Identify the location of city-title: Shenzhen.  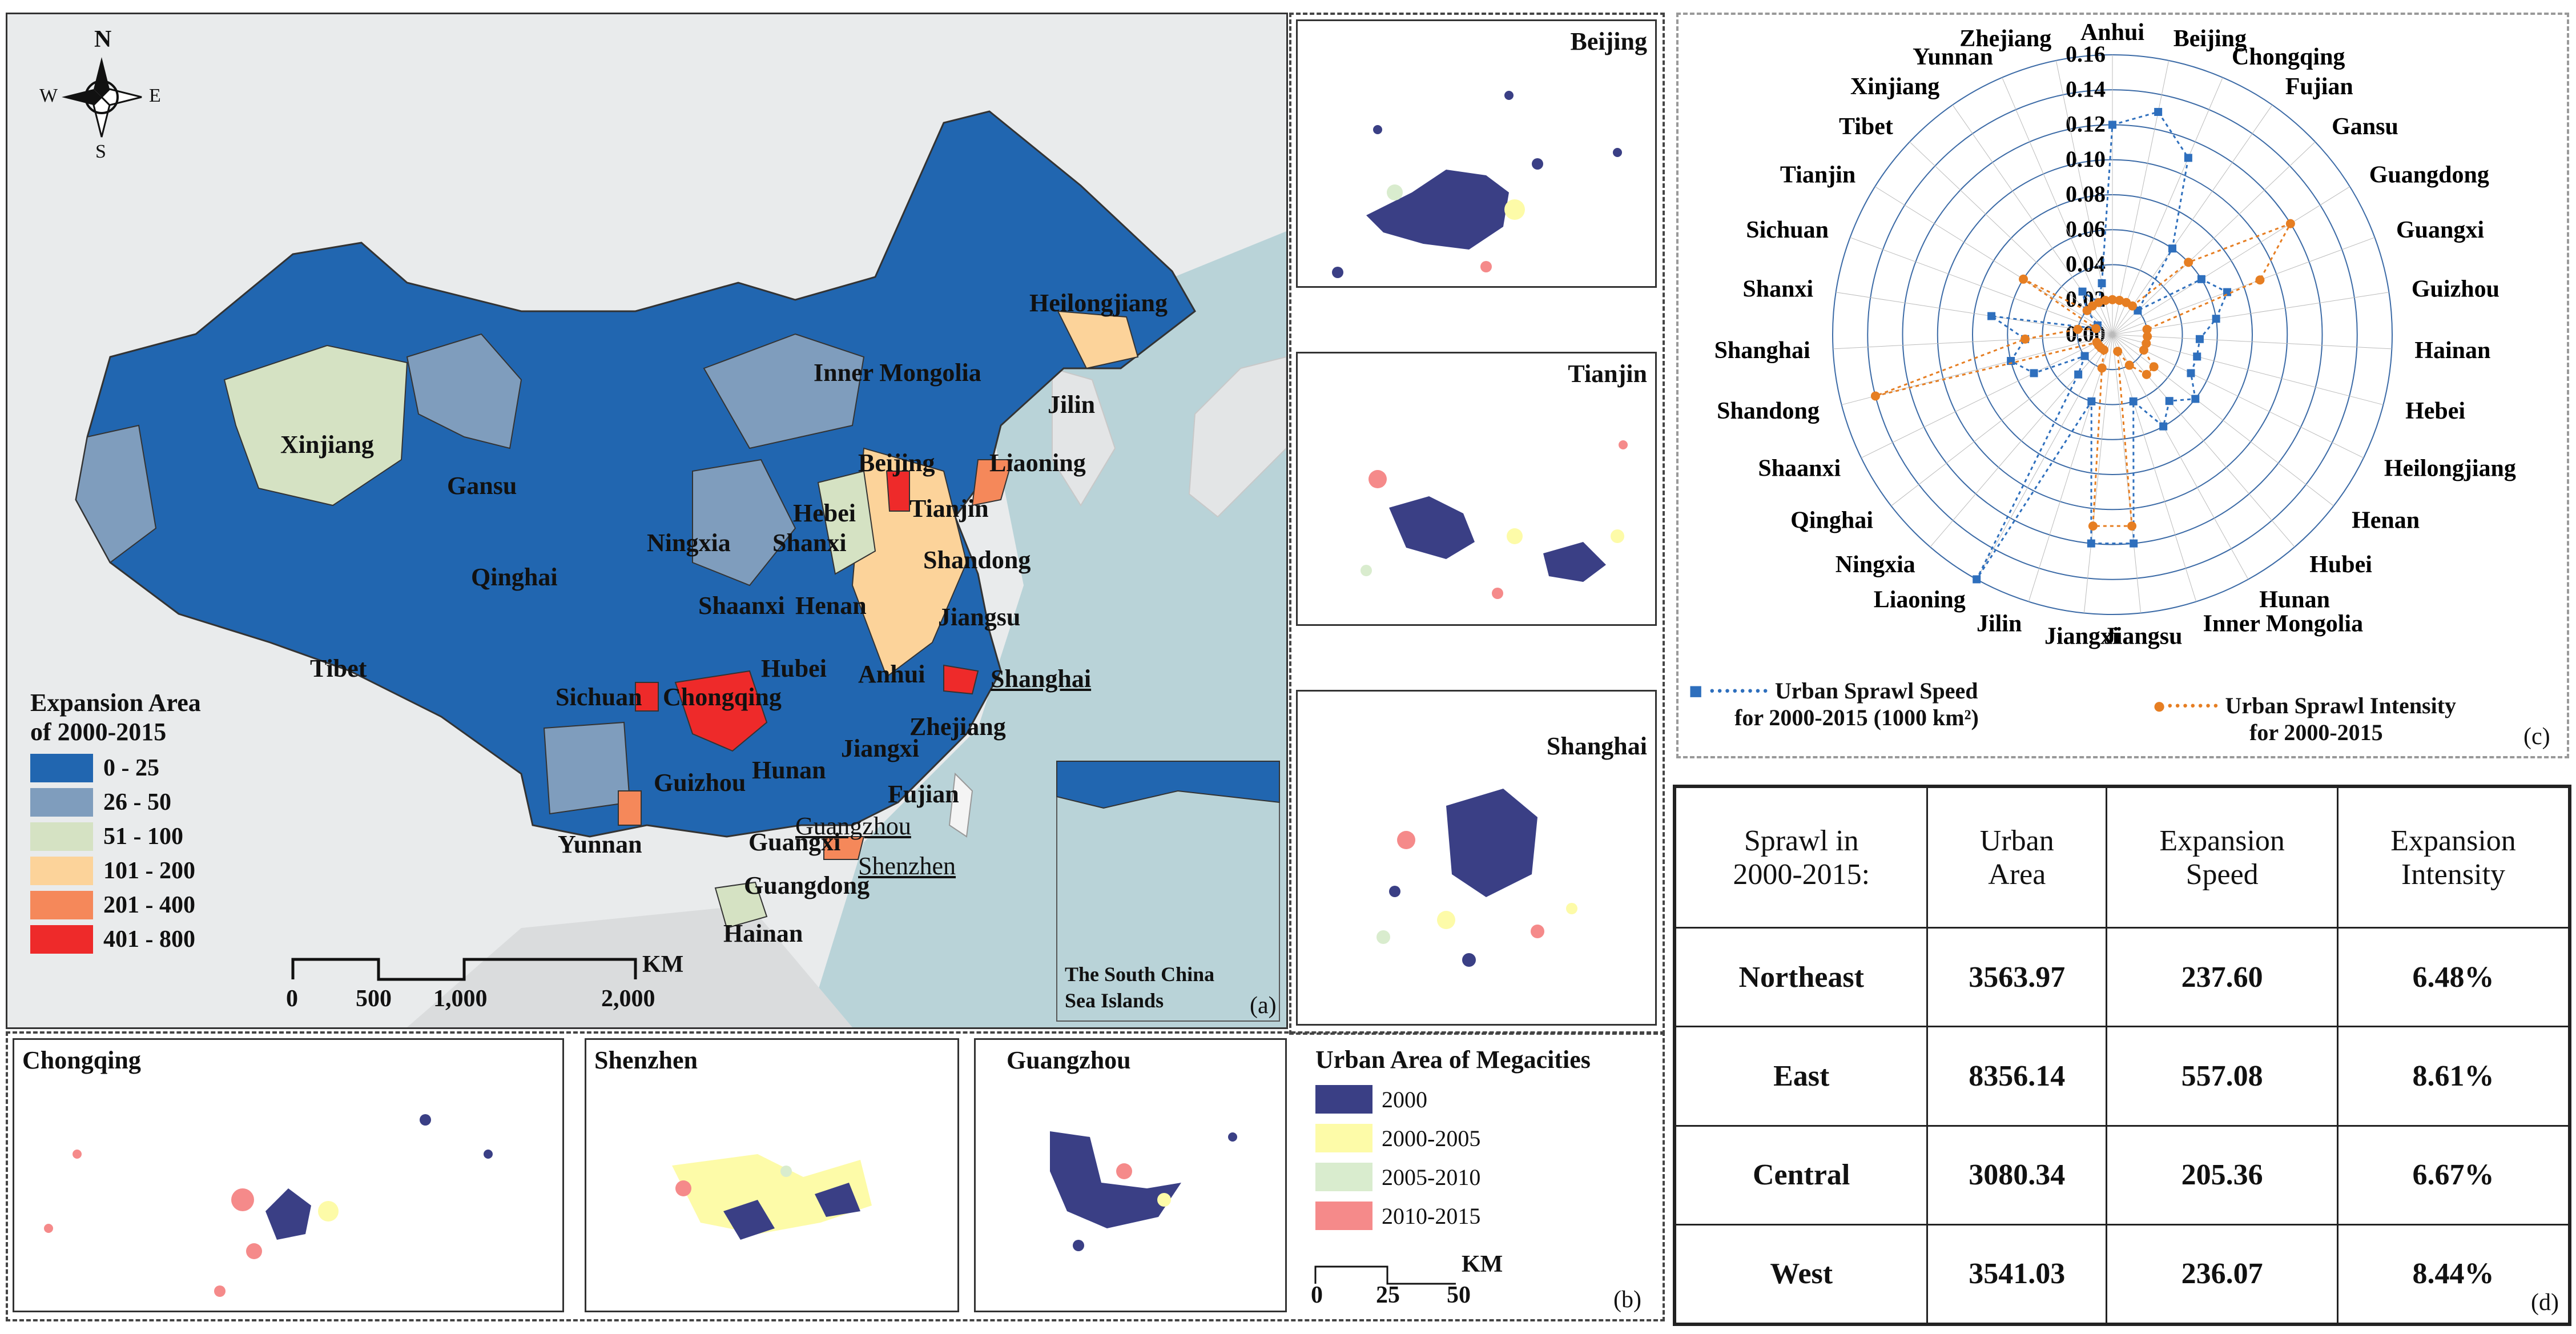
(646, 1060).